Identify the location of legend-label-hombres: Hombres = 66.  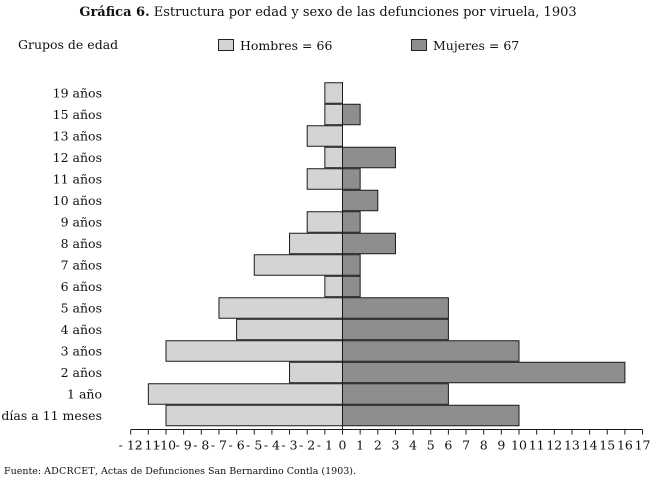
(286, 45).